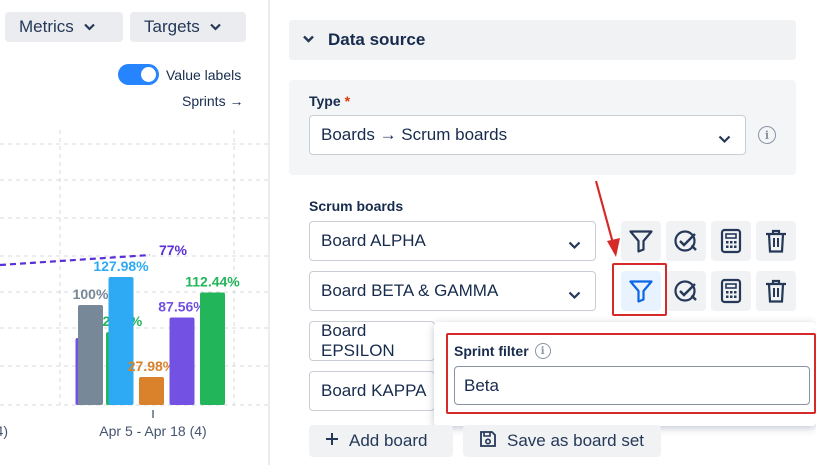 The image size is (816, 465). Describe the element at coordinates (325, 101) in the screenshot. I see `type-label-text: Type` at that location.